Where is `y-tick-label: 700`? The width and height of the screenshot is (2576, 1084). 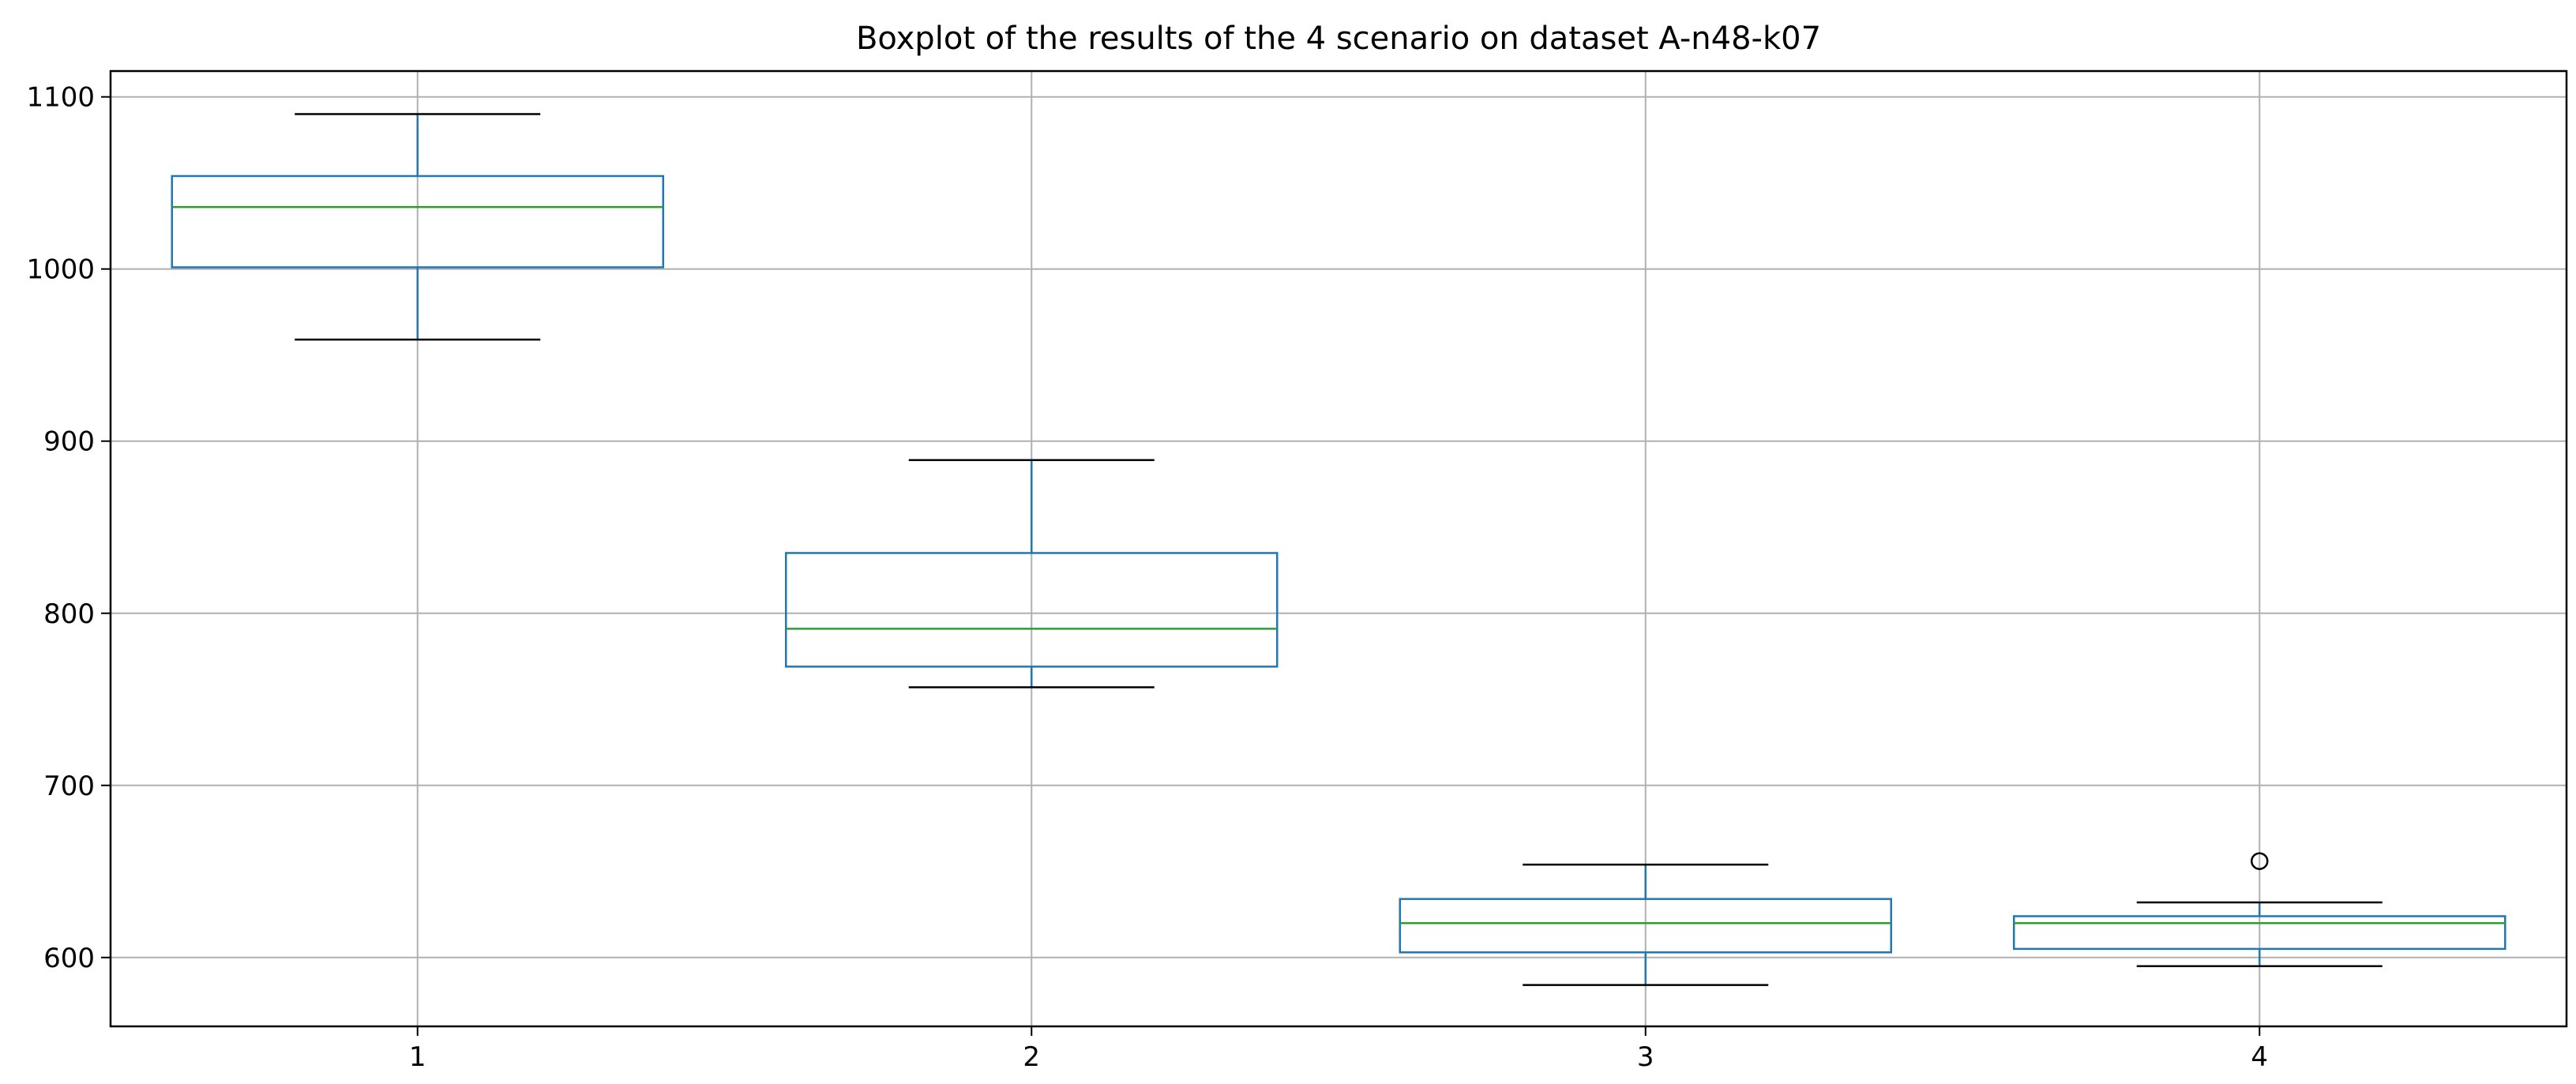 y-tick-label: 700 is located at coordinates (69, 787).